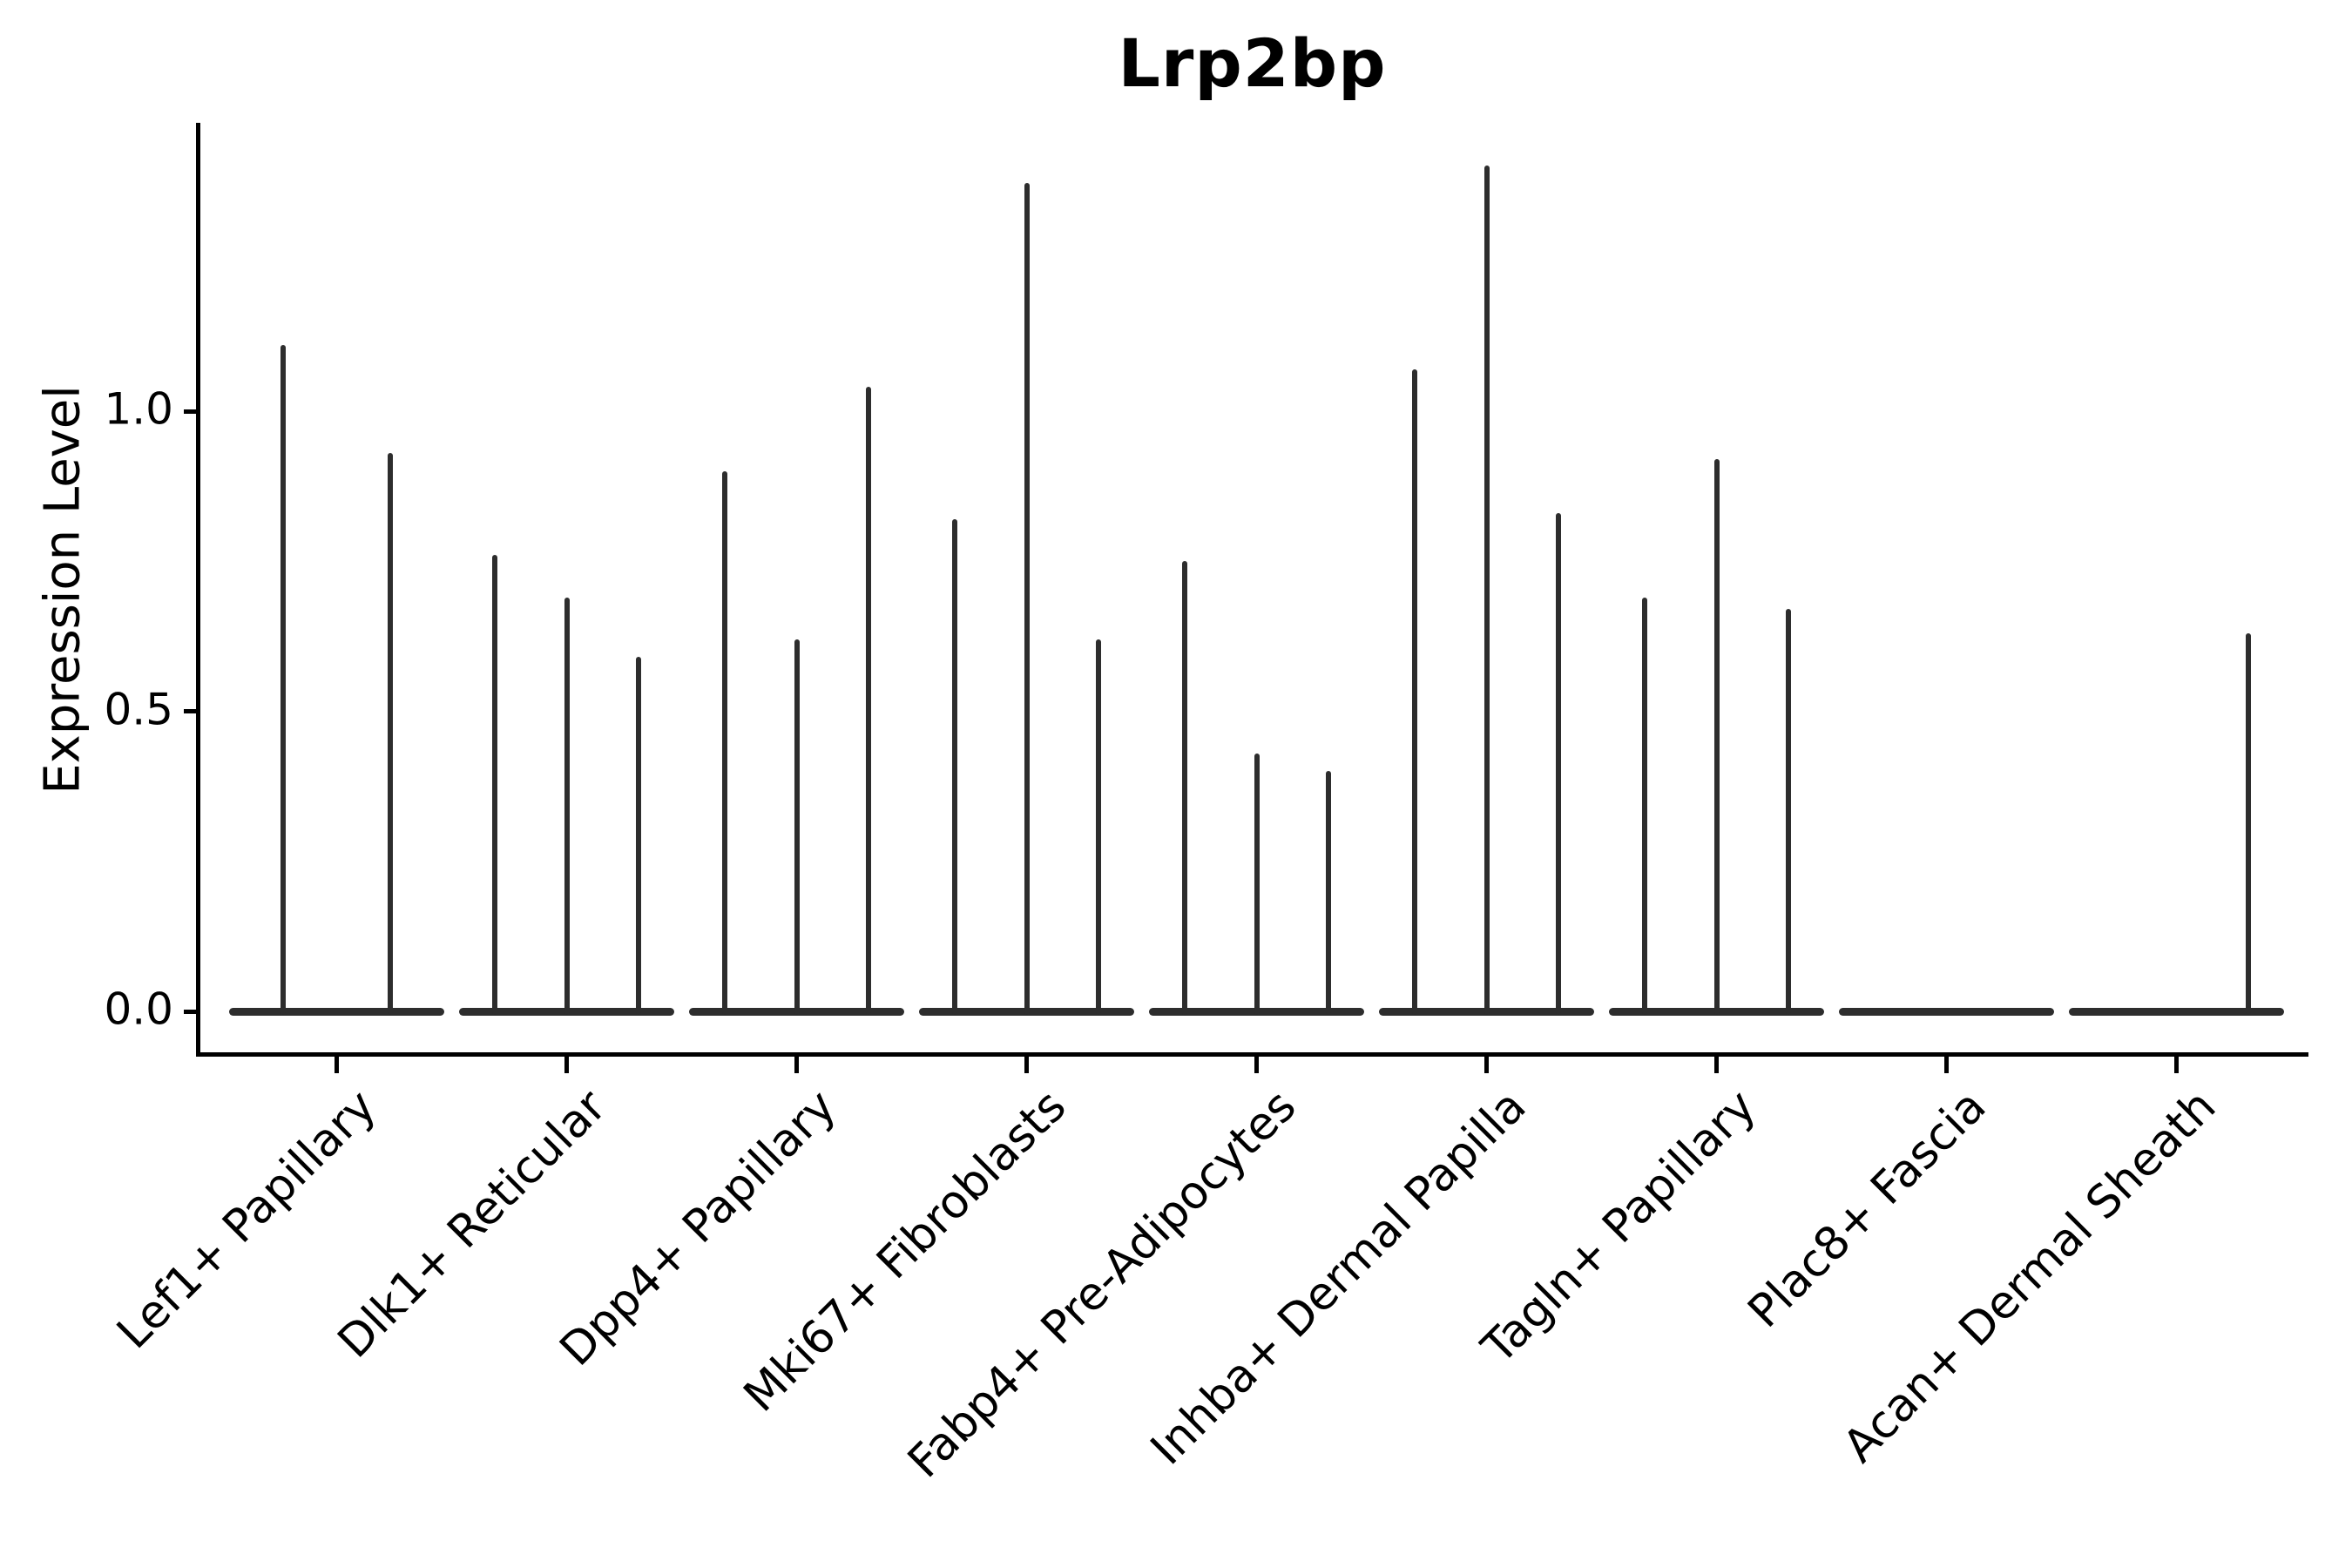 The image size is (2352, 1568). What do you see at coordinates (190, 411) in the screenshot?
I see `y-tick-mark-1.0` at bounding box center [190, 411].